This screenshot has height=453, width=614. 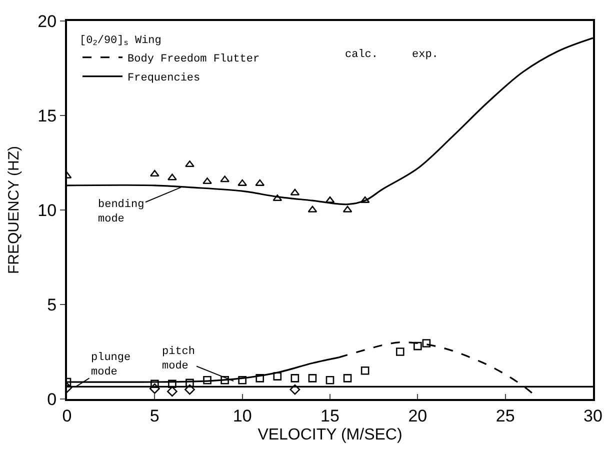 What do you see at coordinates (13, 210) in the screenshot?
I see `y-axis-title: FREQUENCY (HZ)` at bounding box center [13, 210].